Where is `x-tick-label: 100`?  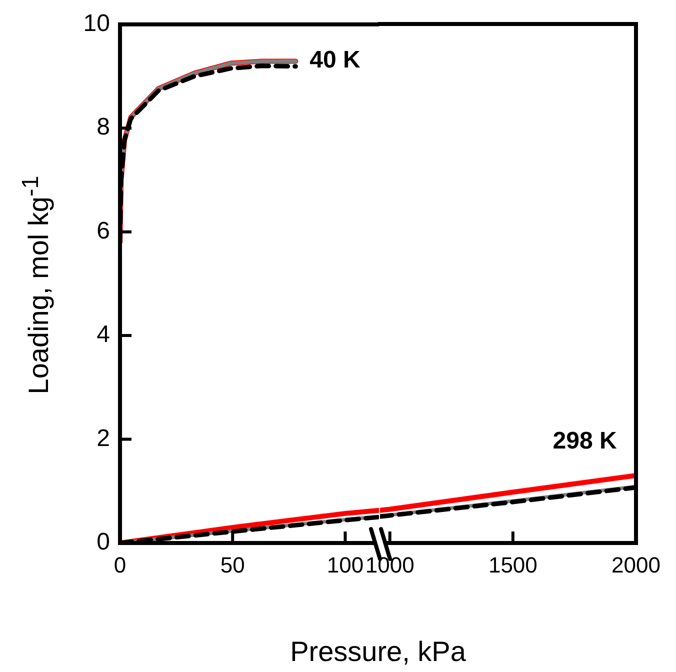 x-tick-label: 100 is located at coordinates (345, 565).